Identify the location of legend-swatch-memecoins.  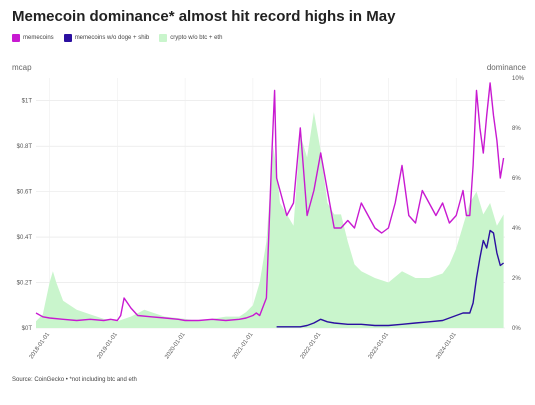
(16, 38).